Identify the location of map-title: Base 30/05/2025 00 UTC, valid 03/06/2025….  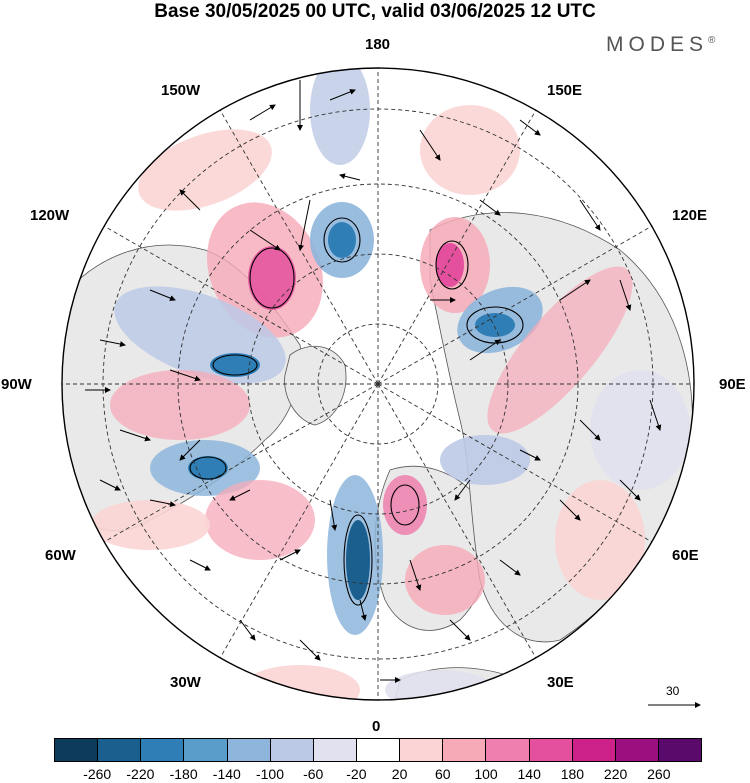
(375, 11).